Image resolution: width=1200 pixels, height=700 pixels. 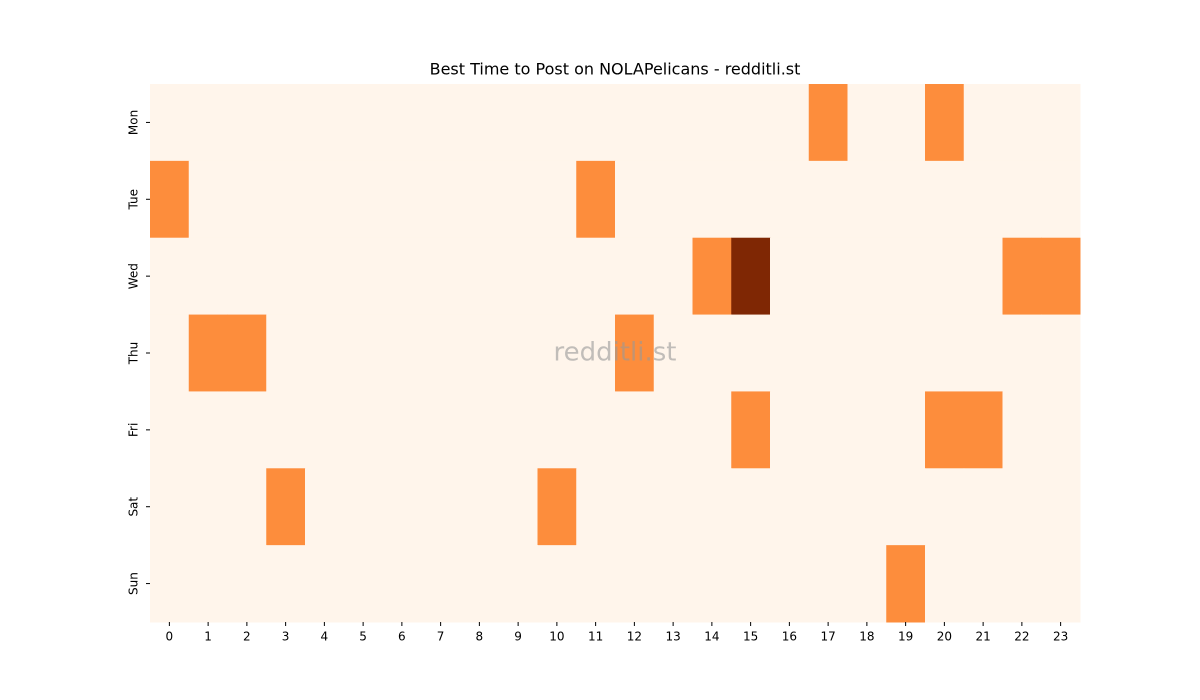 I want to click on x-tick-label: 21, so click(x=982, y=637).